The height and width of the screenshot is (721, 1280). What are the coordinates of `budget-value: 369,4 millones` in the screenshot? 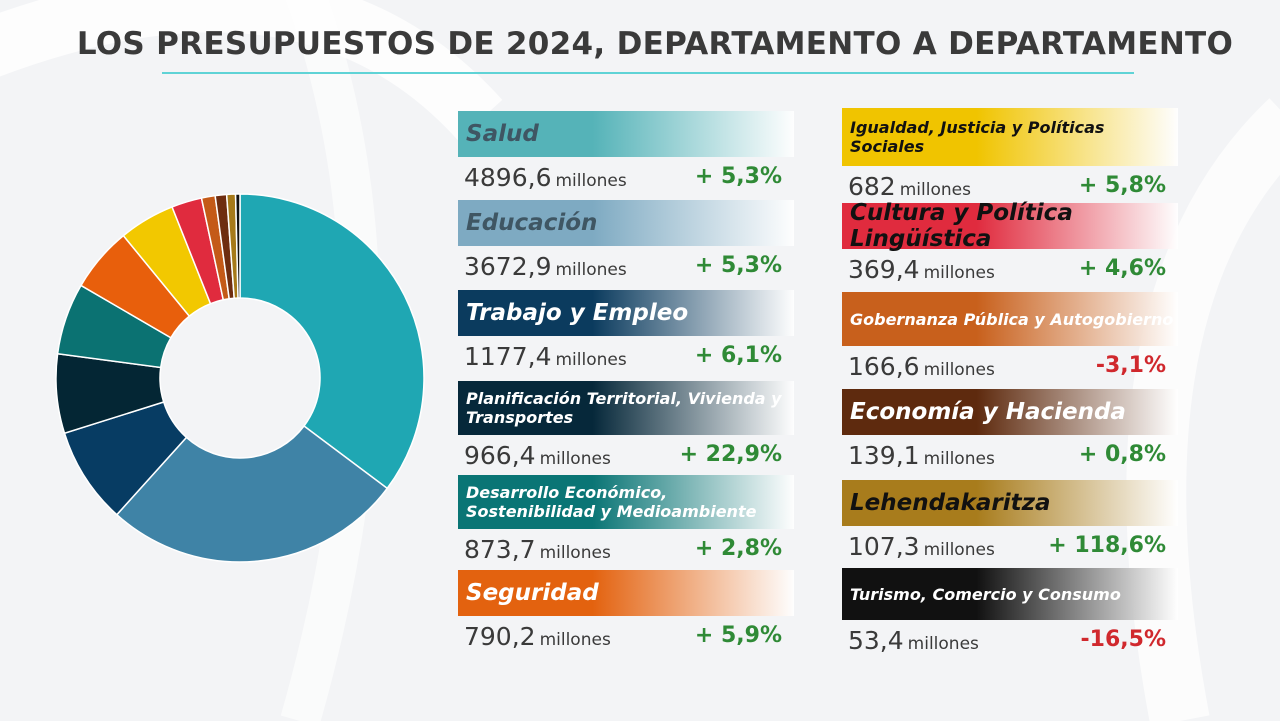 It's located at (921, 269).